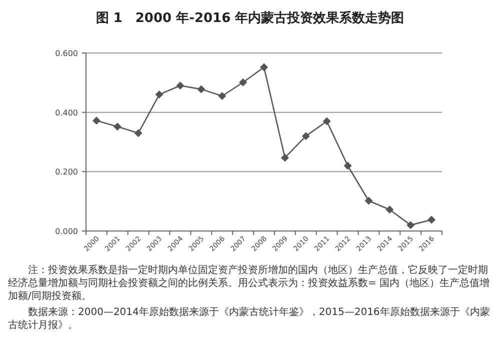 This screenshot has height=362, width=500. What do you see at coordinates (249, 283) in the screenshot?
I see `text: 注：投资效果系数是指一定时期内单位固定资产投资所增加的国内（地区）生产总值，它反映了一定时期经济总量增加额与同期社会投资额之间的比例关系。用公式表示为：投资效益系数= 国内（地区）生产总值增加额/同期投资额。` at bounding box center [249, 283].